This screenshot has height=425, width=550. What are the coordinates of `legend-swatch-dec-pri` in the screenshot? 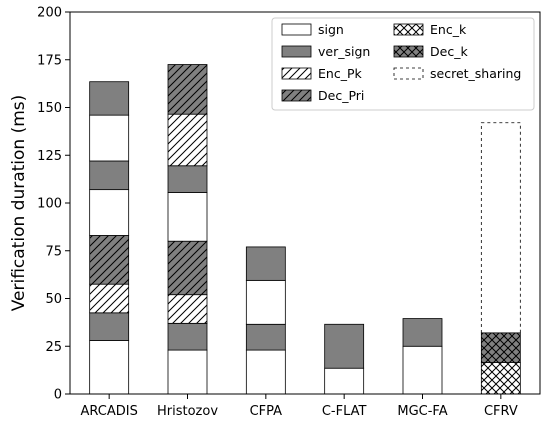 It's located at (296, 95).